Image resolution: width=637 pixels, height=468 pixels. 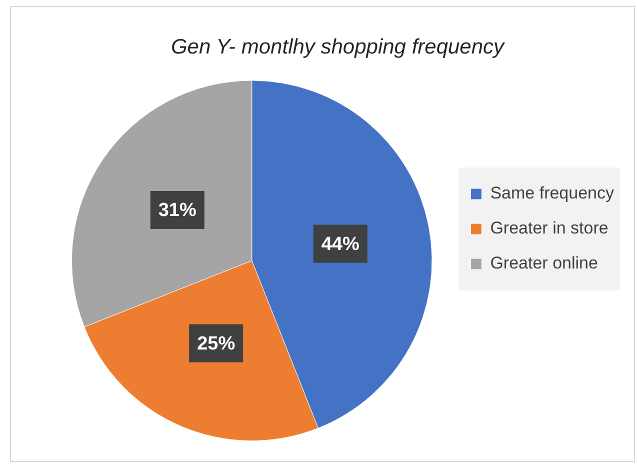 What do you see at coordinates (549, 228) in the screenshot?
I see `legend-label: Greater in store` at bounding box center [549, 228].